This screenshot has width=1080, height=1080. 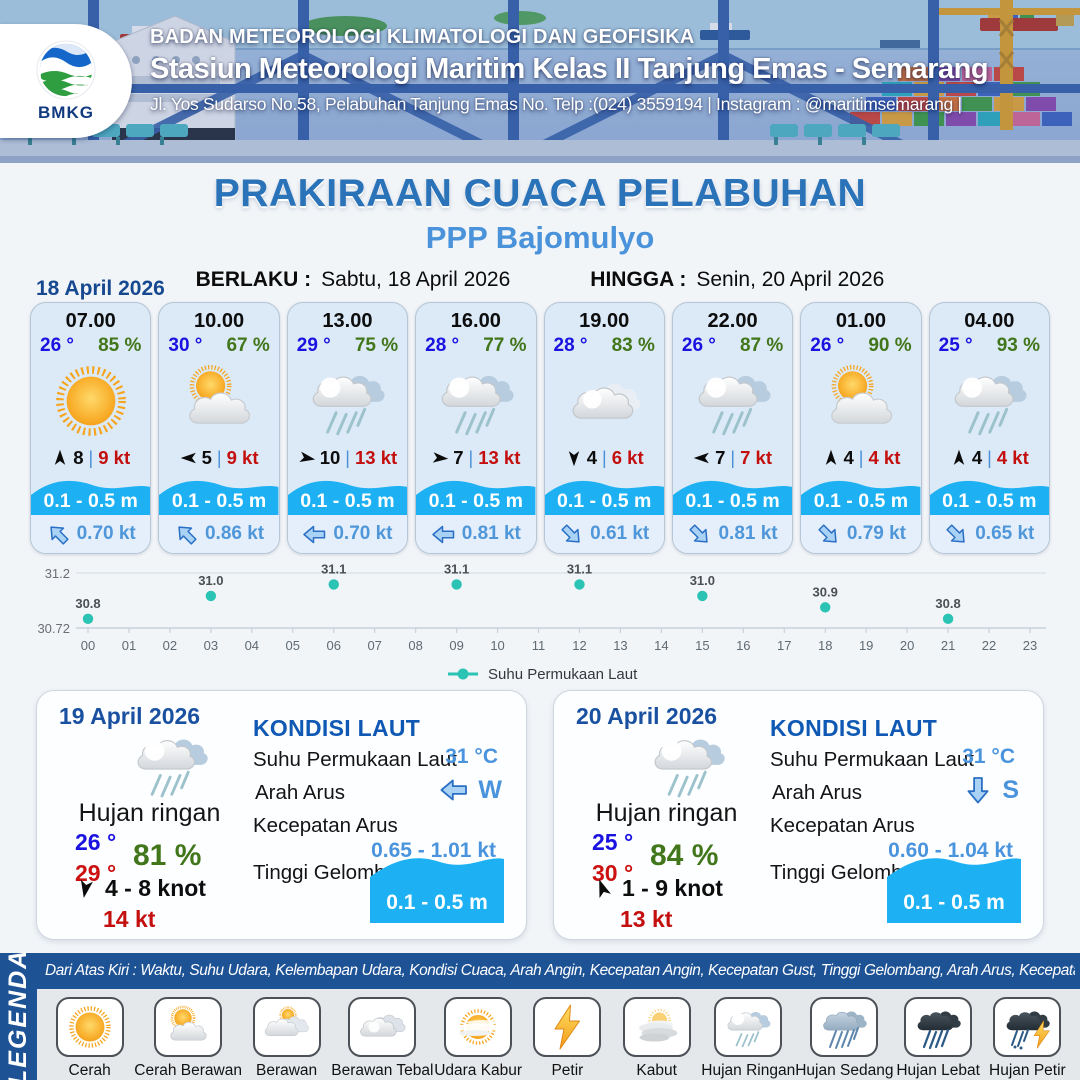 What do you see at coordinates (989, 321) in the screenshot?
I see `forecast-time: 04.00` at bounding box center [989, 321].